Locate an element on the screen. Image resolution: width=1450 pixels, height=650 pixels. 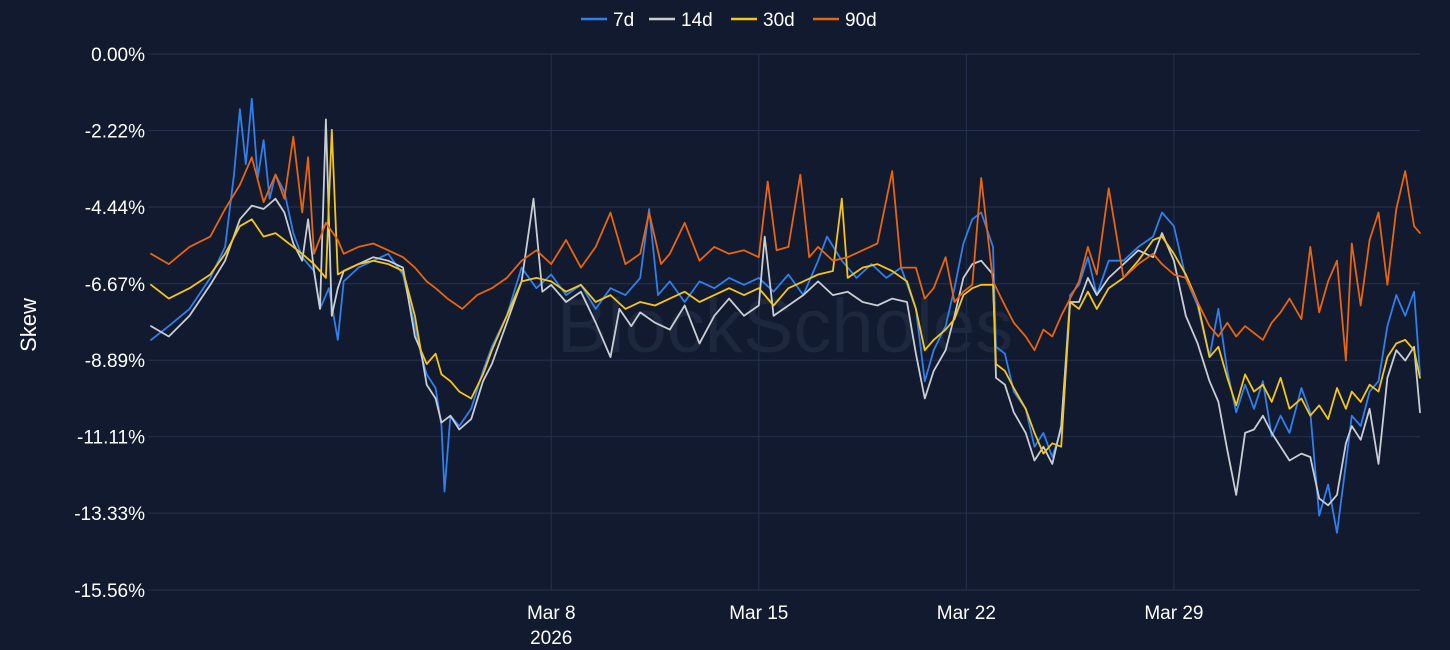
legend-label-14d: 14d is located at coordinates (697, 20).